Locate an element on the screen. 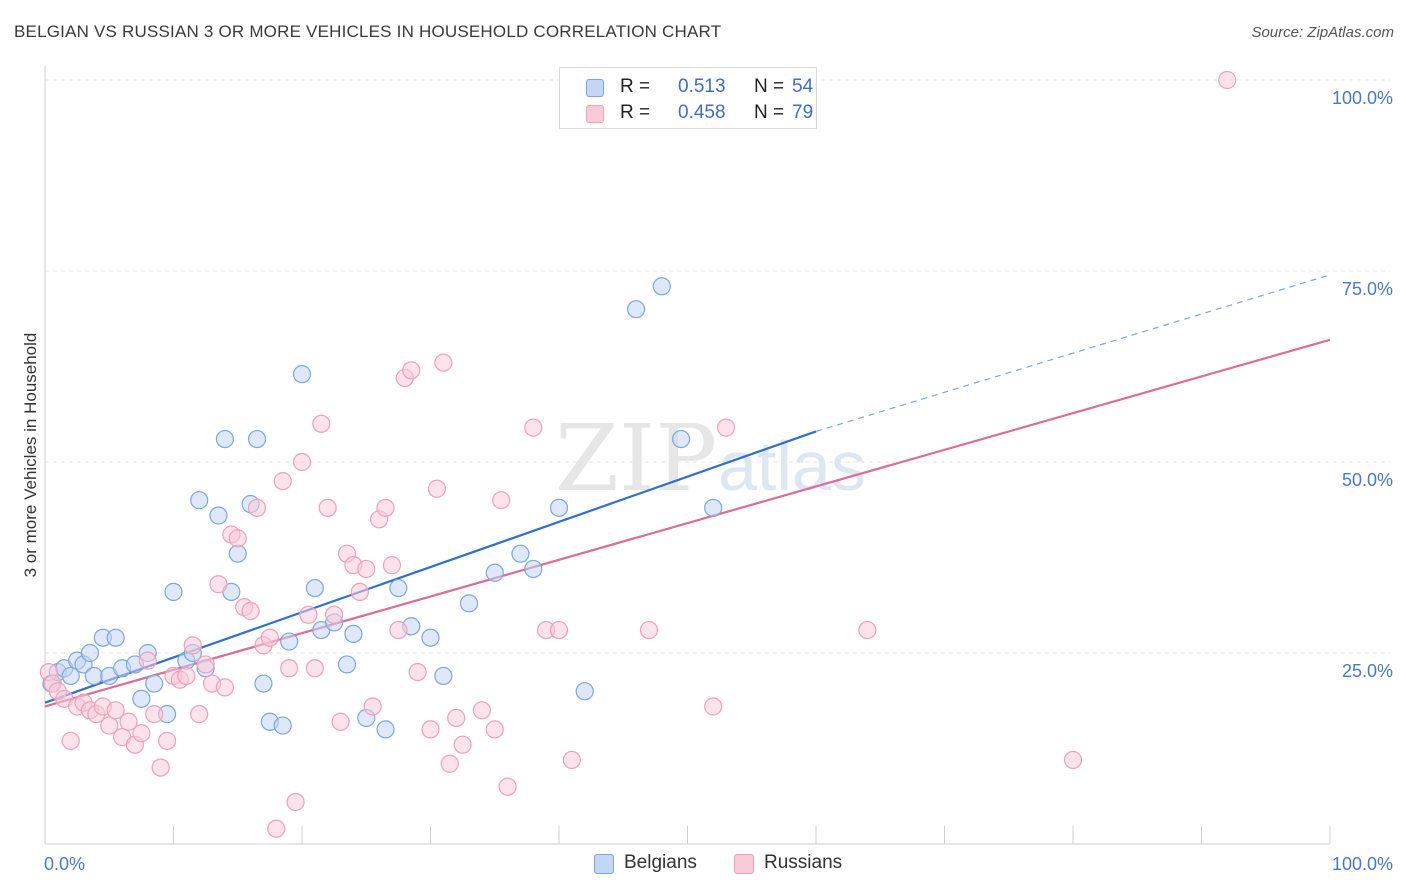 The image size is (1406, 892). legend-r-value: 0.458 is located at coordinates (702, 112).